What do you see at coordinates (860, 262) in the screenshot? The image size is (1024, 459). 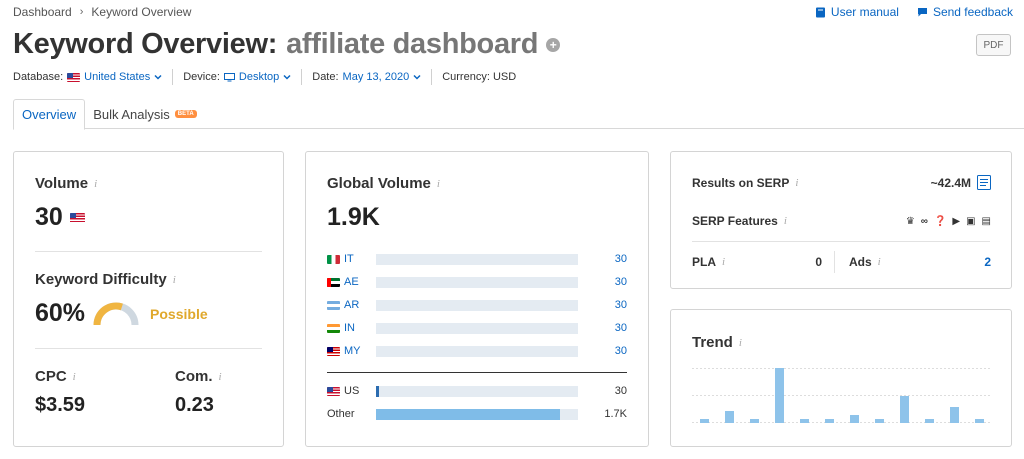 I see `ads-label: Ads` at bounding box center [860, 262].